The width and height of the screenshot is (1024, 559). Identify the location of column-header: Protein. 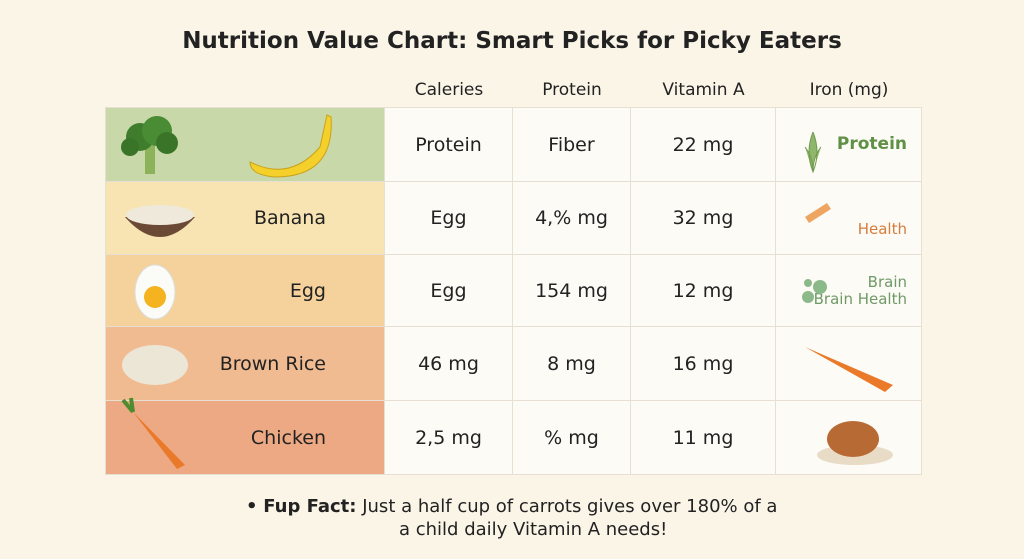
(572, 90).